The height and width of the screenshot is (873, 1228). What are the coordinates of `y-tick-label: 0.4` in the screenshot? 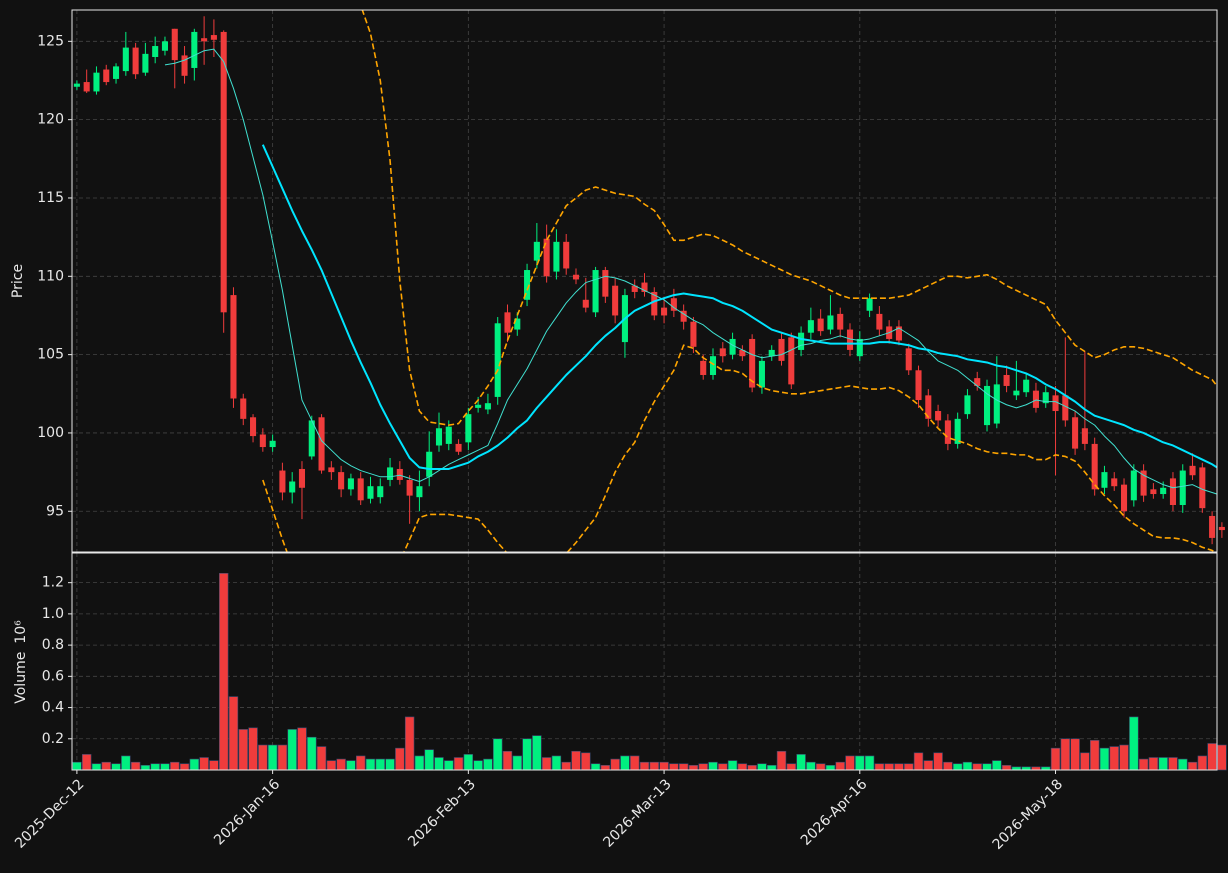 It's located at (53, 708).